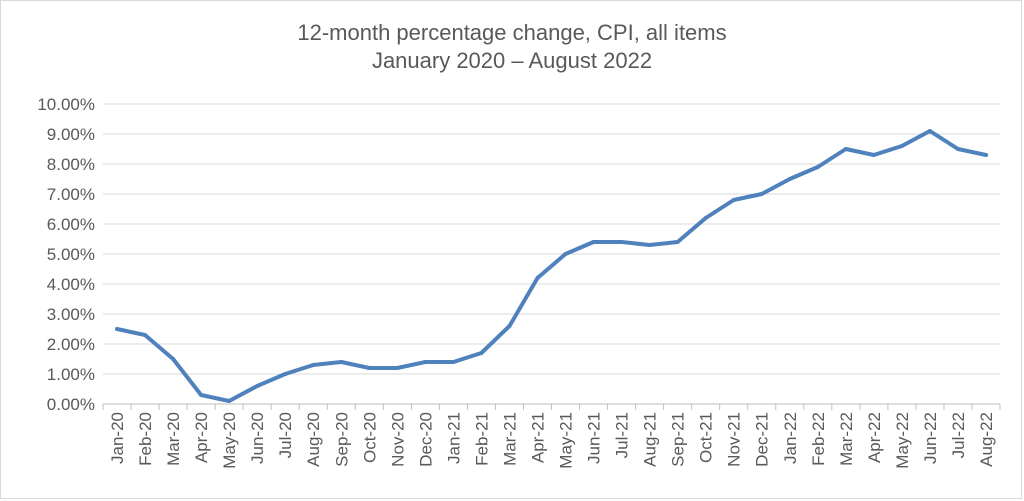  I want to click on x-tick-label: Feb-20, so click(145, 439).